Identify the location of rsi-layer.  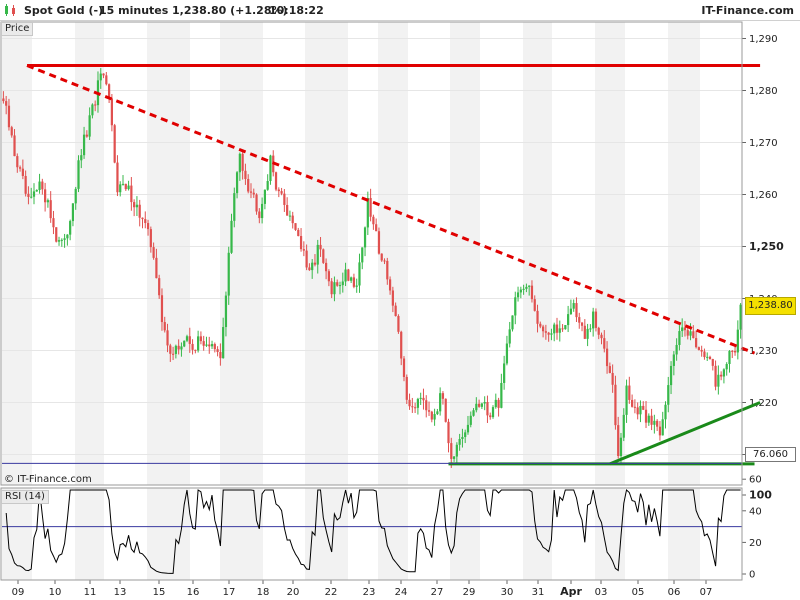
(373, 531).